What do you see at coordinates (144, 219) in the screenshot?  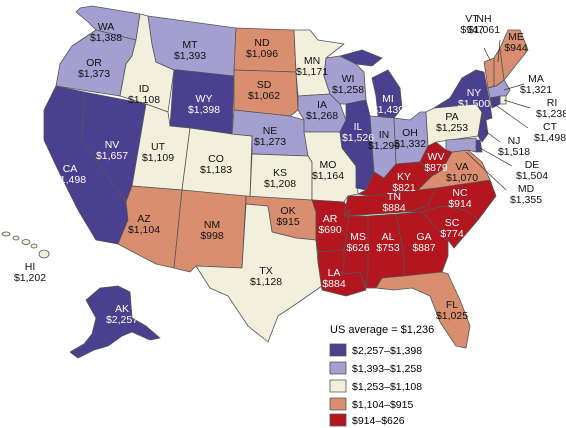 I see `state-code-AZ: AZ` at bounding box center [144, 219].